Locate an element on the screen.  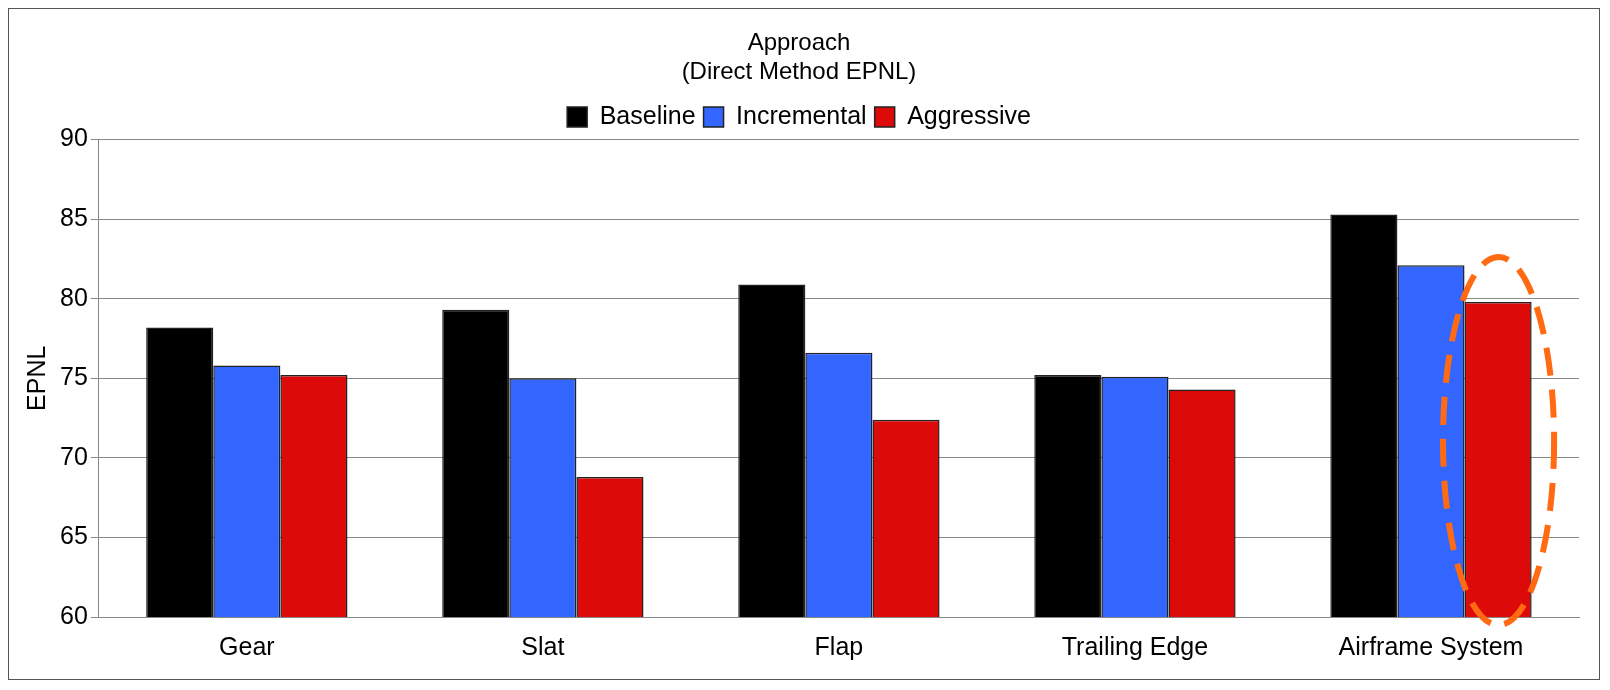
chart-subtitle: (Direct Method EPNL) is located at coordinates (799, 70).